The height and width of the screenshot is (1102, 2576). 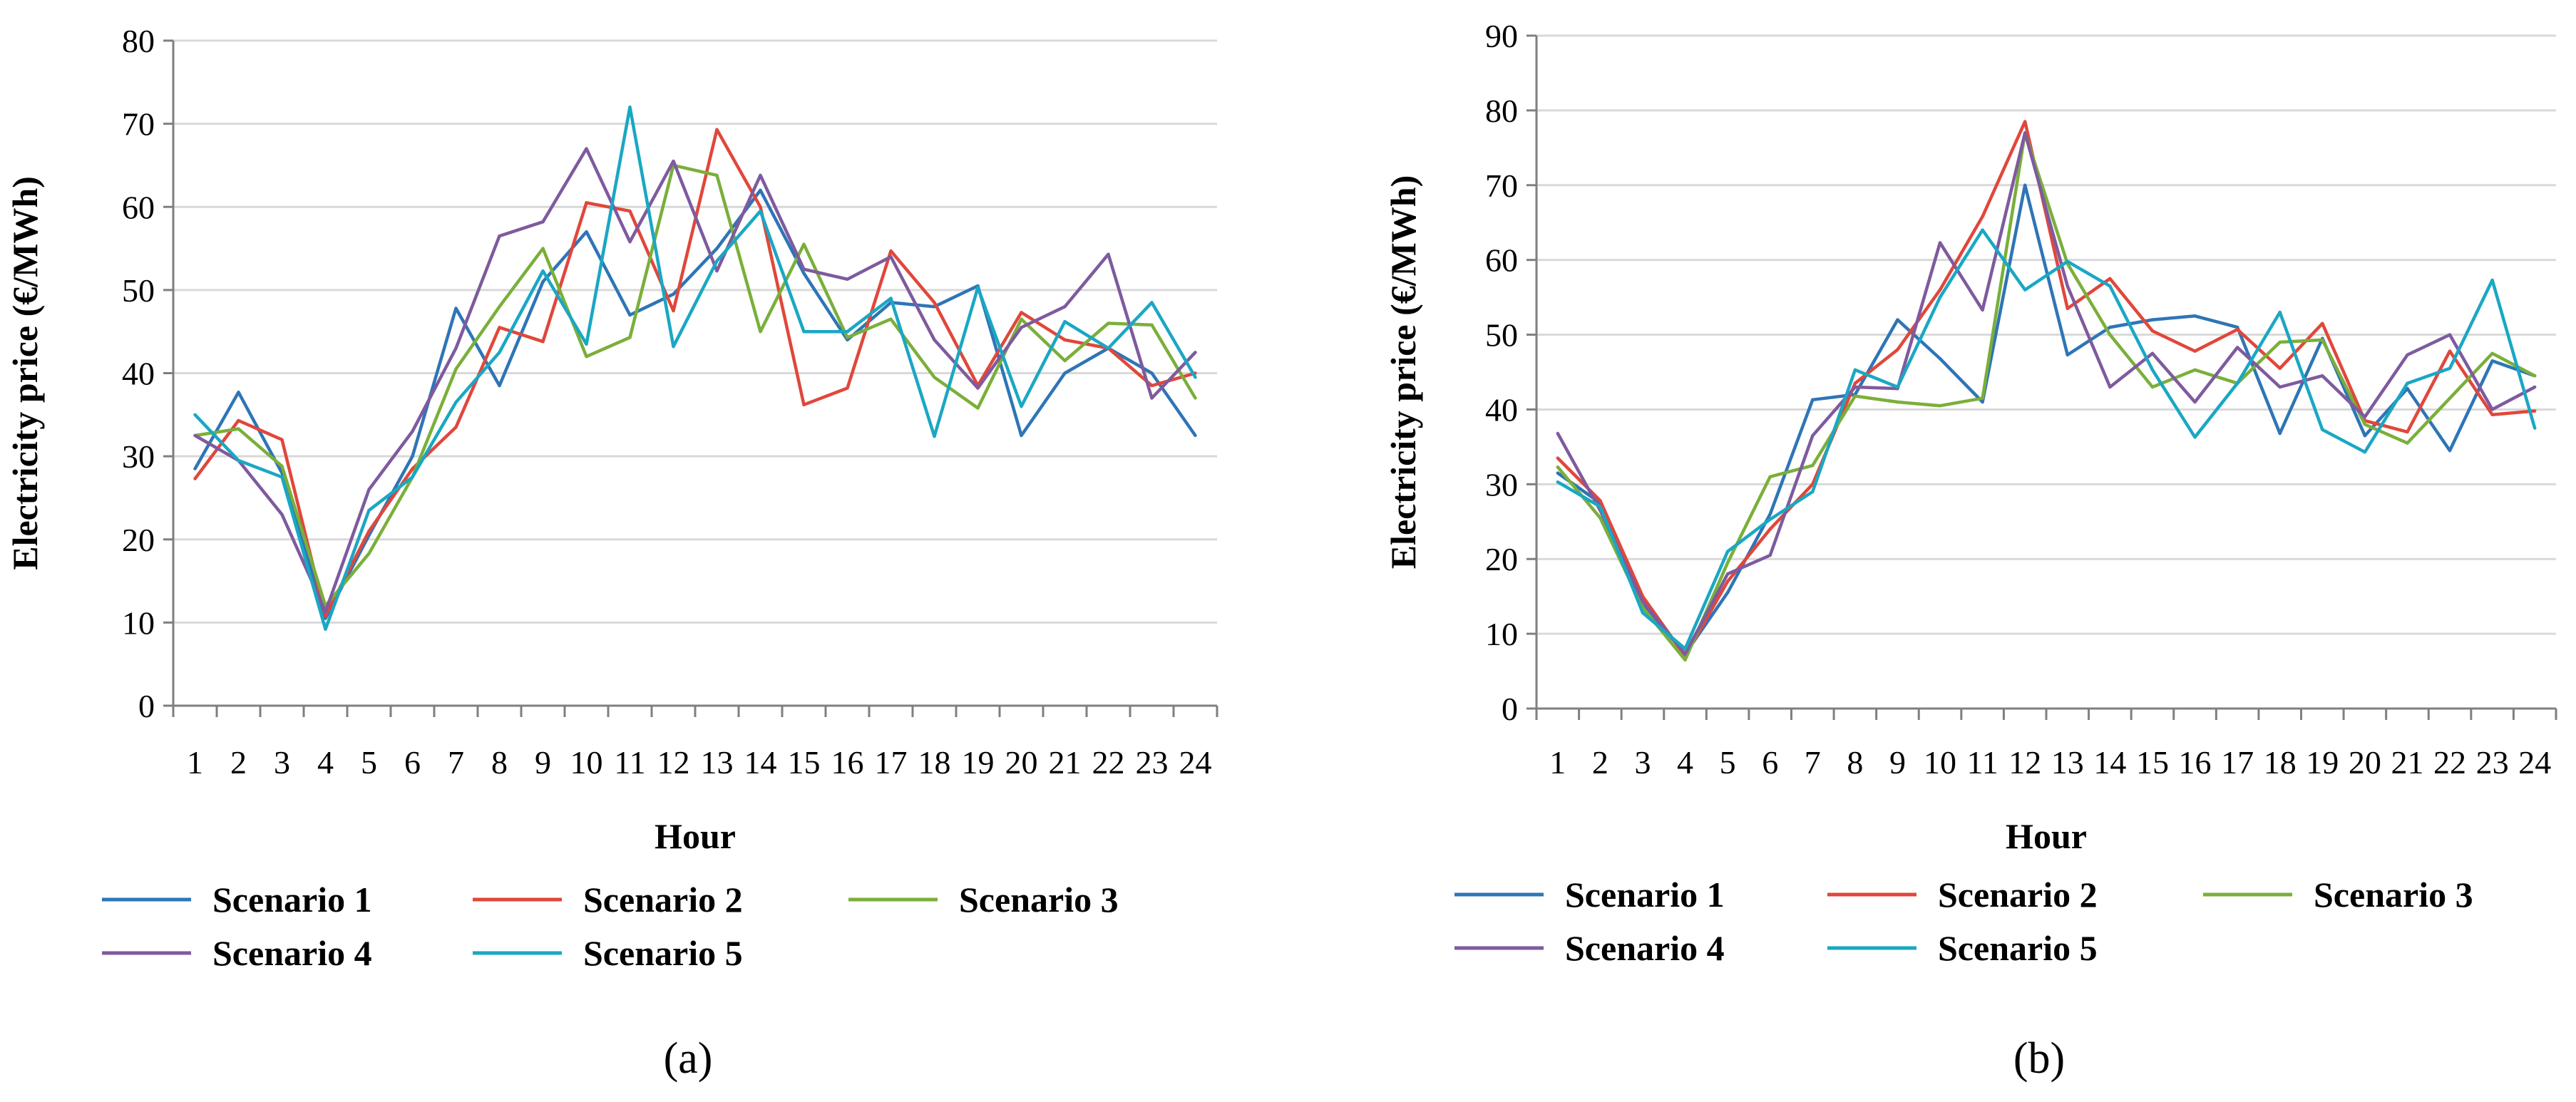 I want to click on x-tick-label: 19, so click(x=2322, y=763).